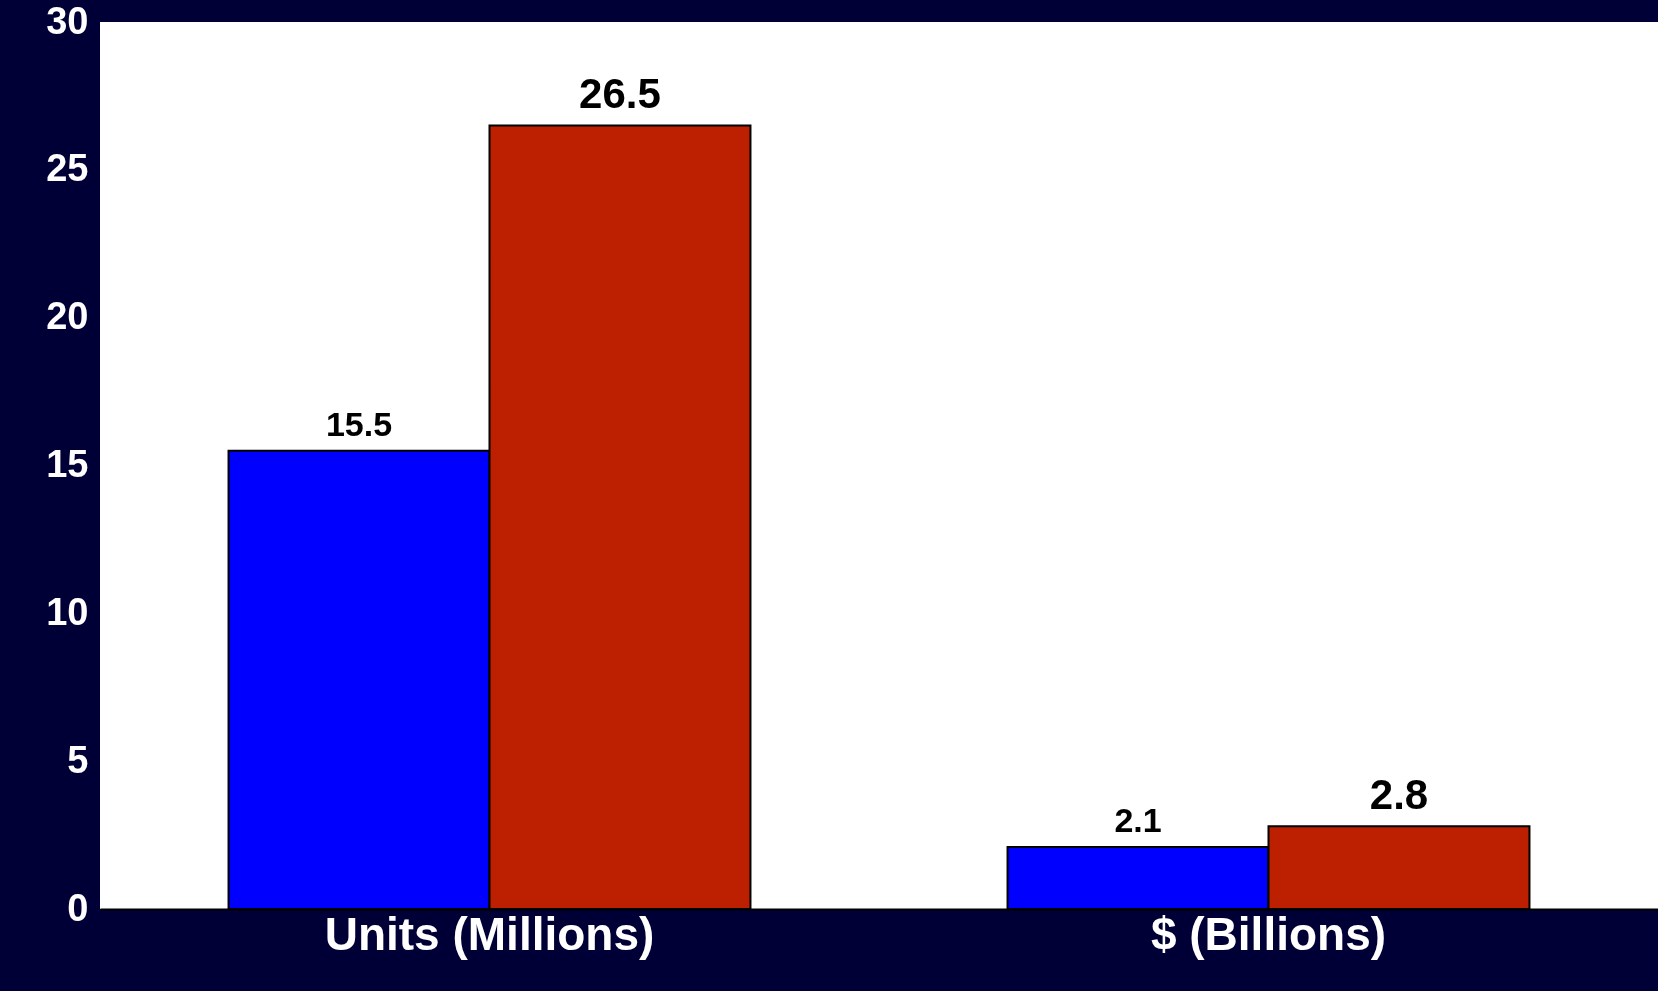  Describe the element at coordinates (67, 611) in the screenshot. I see `y-tick-label: 10` at that location.